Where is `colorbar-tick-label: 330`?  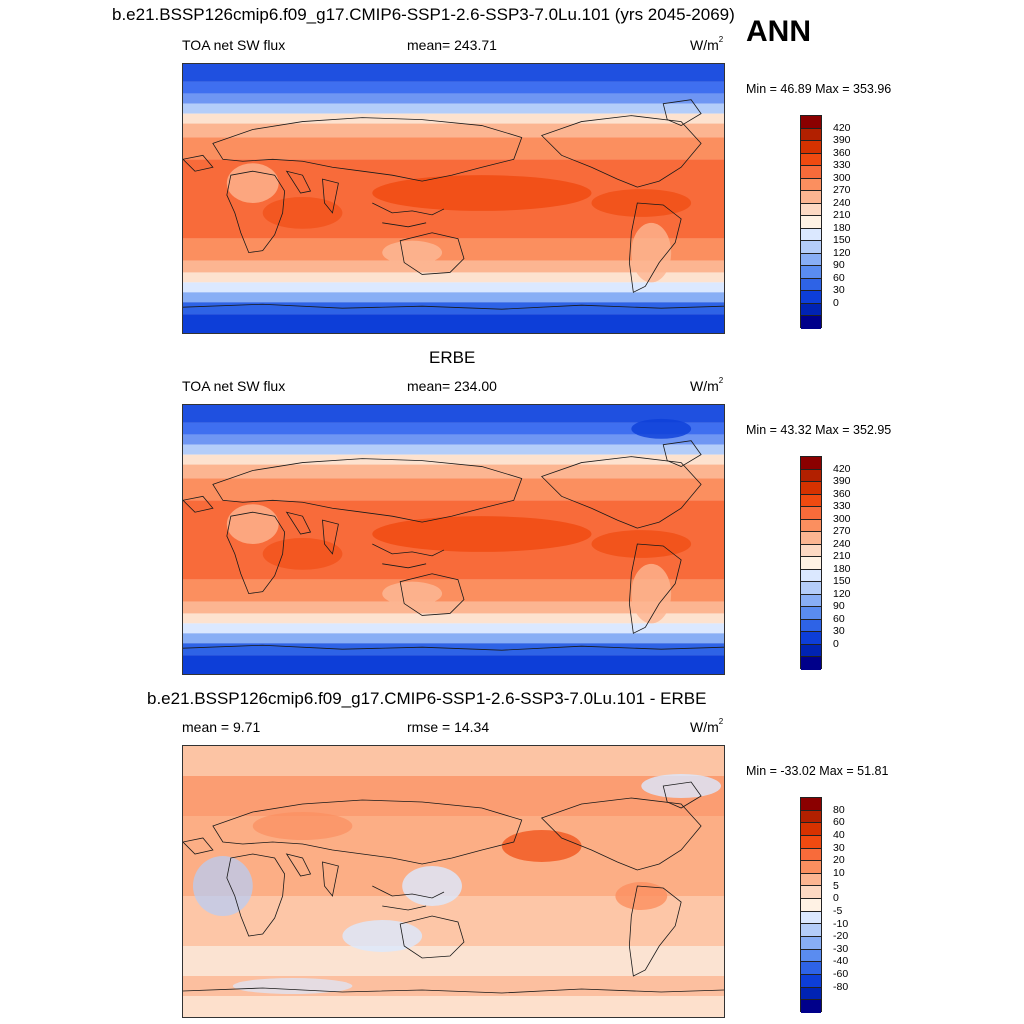 colorbar-tick-label: 330 is located at coordinates (842, 165).